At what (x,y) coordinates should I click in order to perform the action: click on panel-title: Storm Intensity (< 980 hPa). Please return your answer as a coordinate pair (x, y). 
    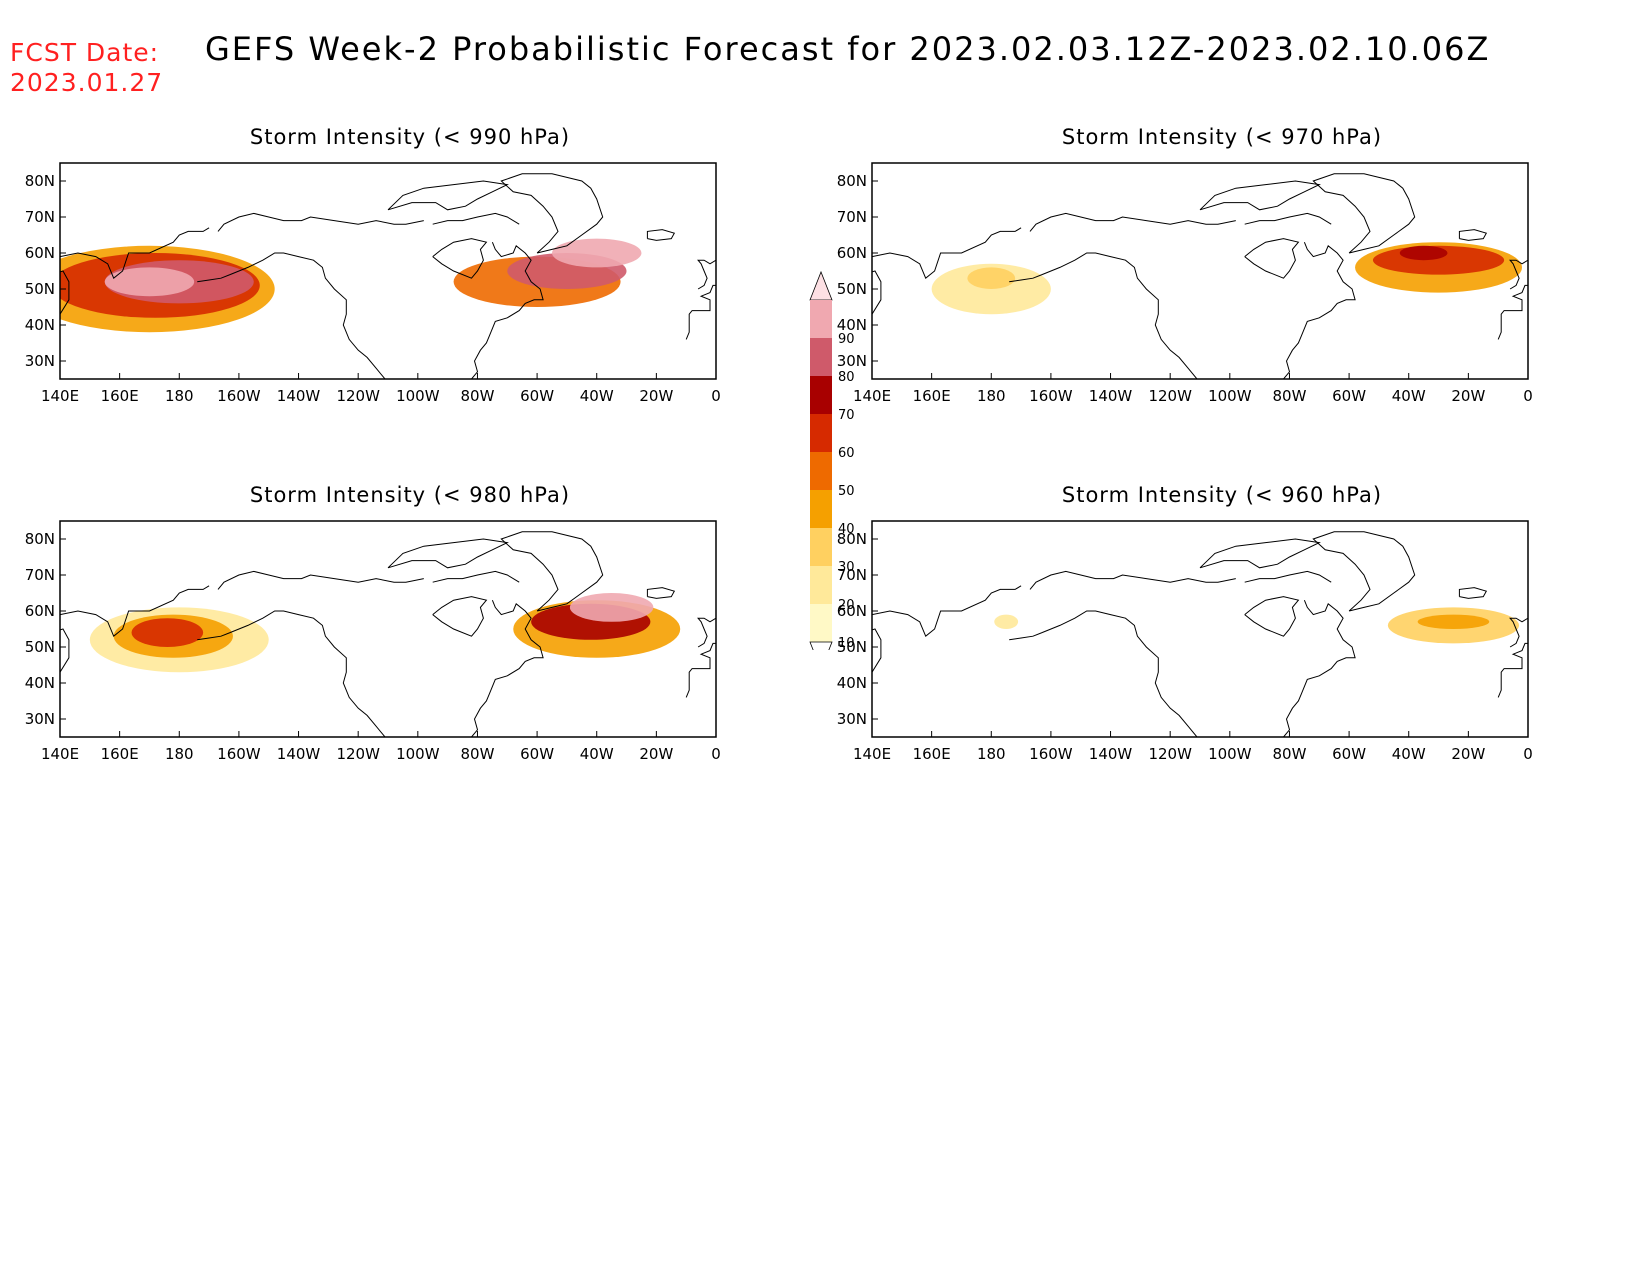
    Looking at the image, I should click on (410, 495).